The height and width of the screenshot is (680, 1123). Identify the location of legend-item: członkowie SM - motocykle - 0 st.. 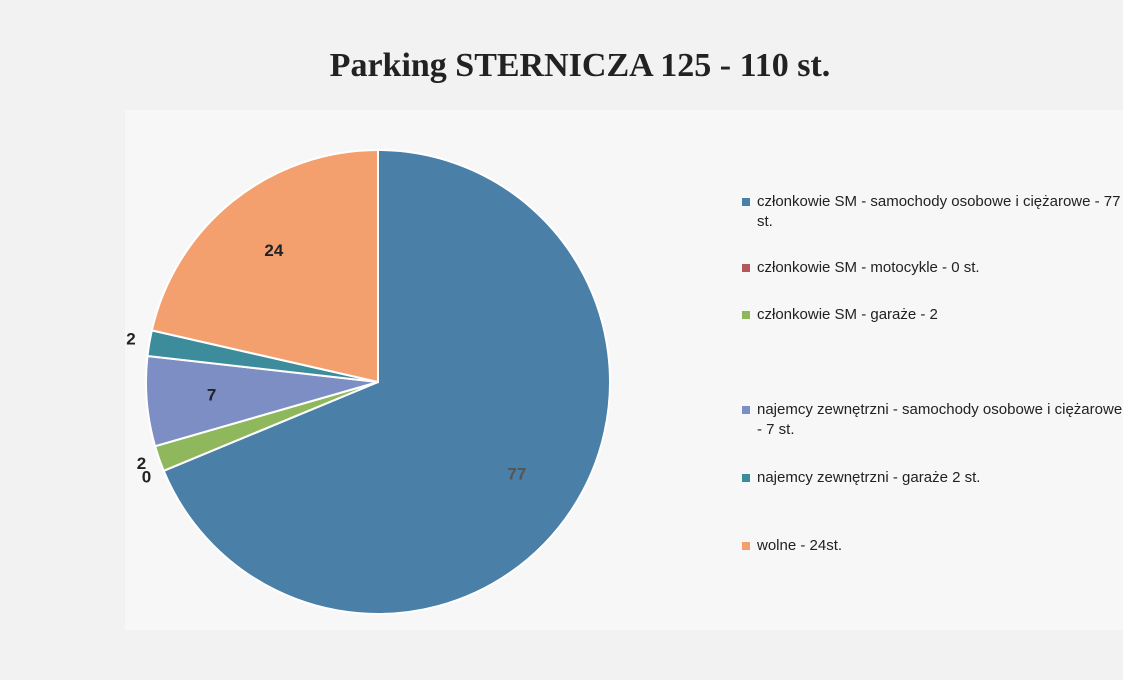
(932, 268).